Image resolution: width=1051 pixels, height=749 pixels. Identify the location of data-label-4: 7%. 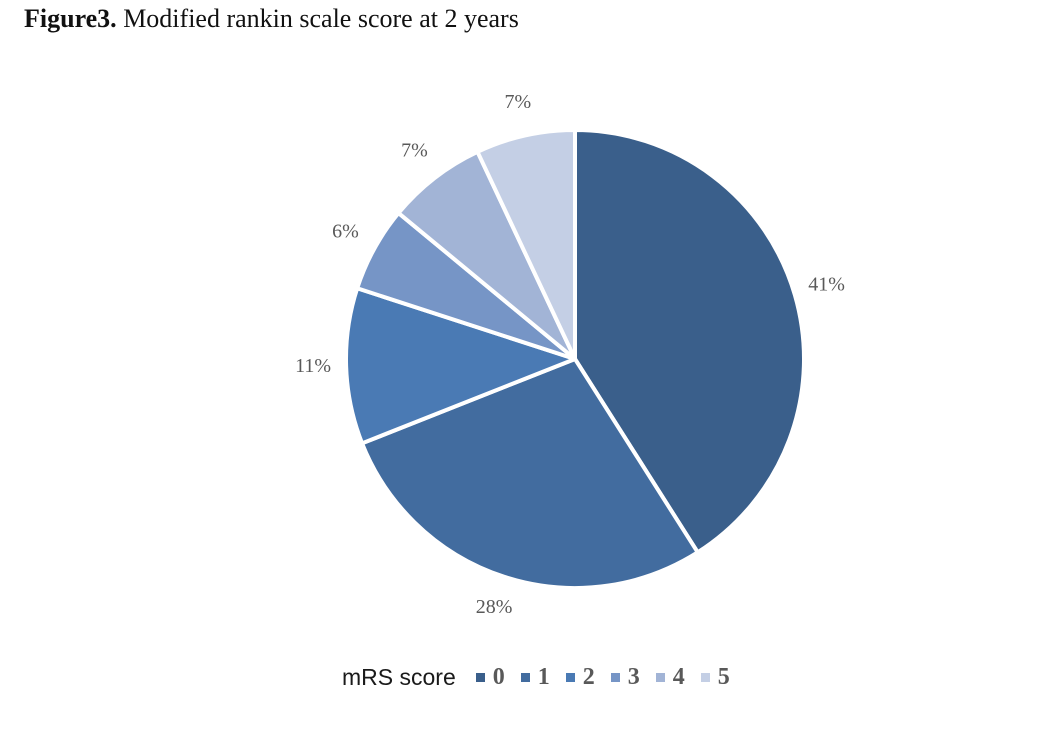
(414, 151).